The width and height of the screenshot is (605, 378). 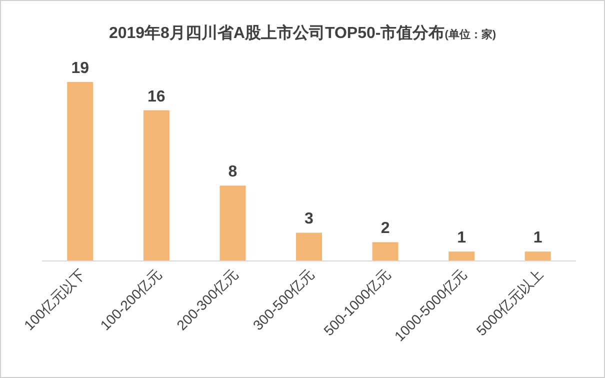 I want to click on data-label: 2, so click(x=385, y=229).